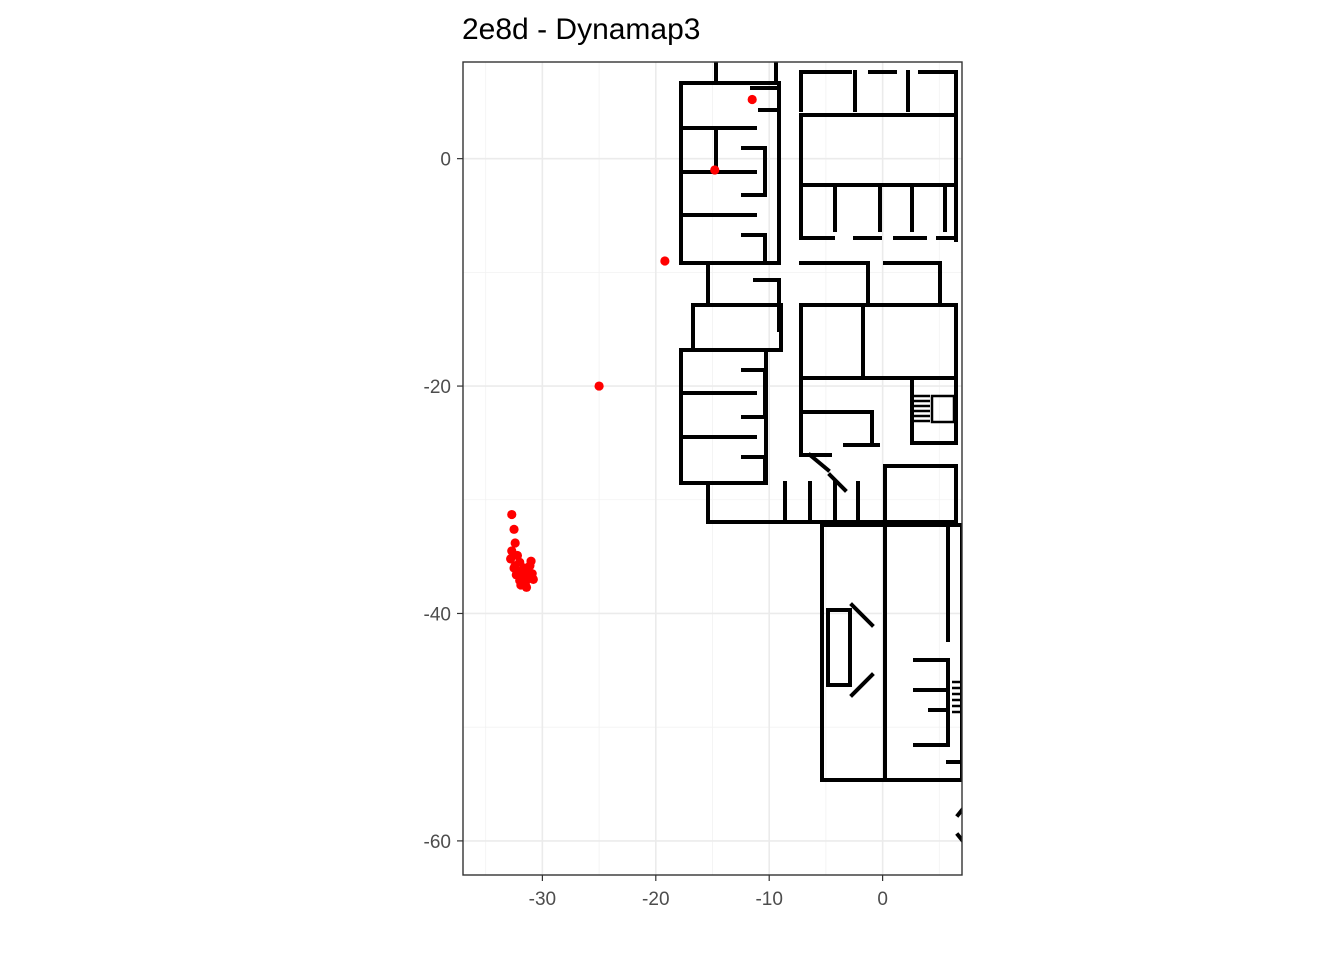  What do you see at coordinates (631, 343) in the screenshot?
I see `scatter-points` at bounding box center [631, 343].